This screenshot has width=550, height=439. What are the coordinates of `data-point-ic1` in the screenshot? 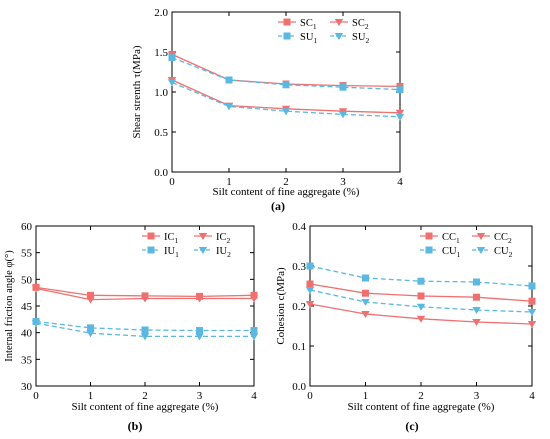 It's located at (90, 295).